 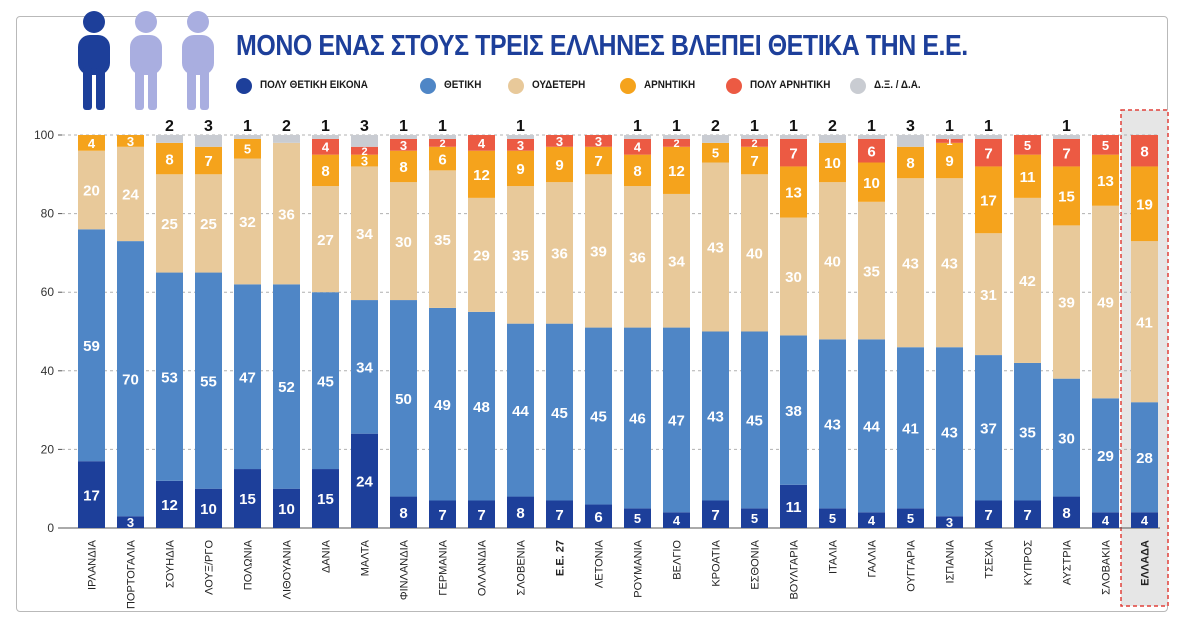 I want to click on x-category-label: ΙΡΛΑΝΔΙΑ, so click(x=93, y=564).